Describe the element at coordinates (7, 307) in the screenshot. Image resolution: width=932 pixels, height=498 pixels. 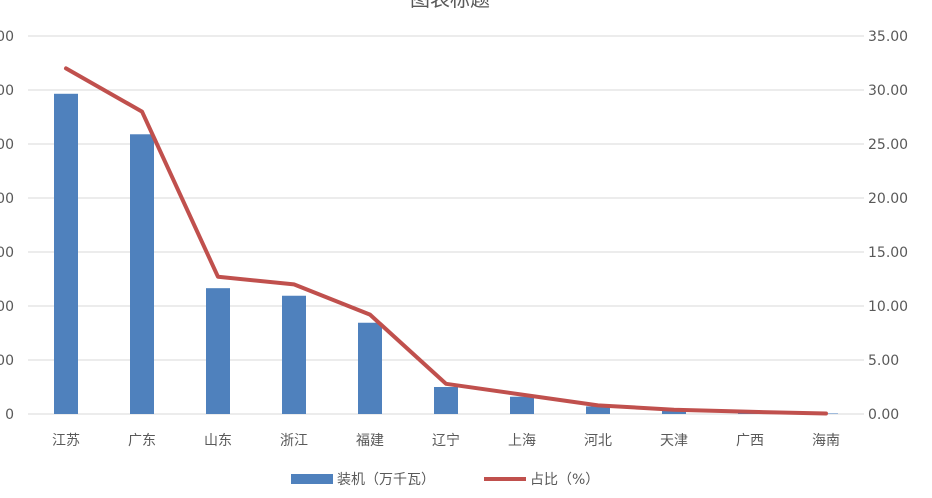
I see `left-tick-label: 200` at that location.